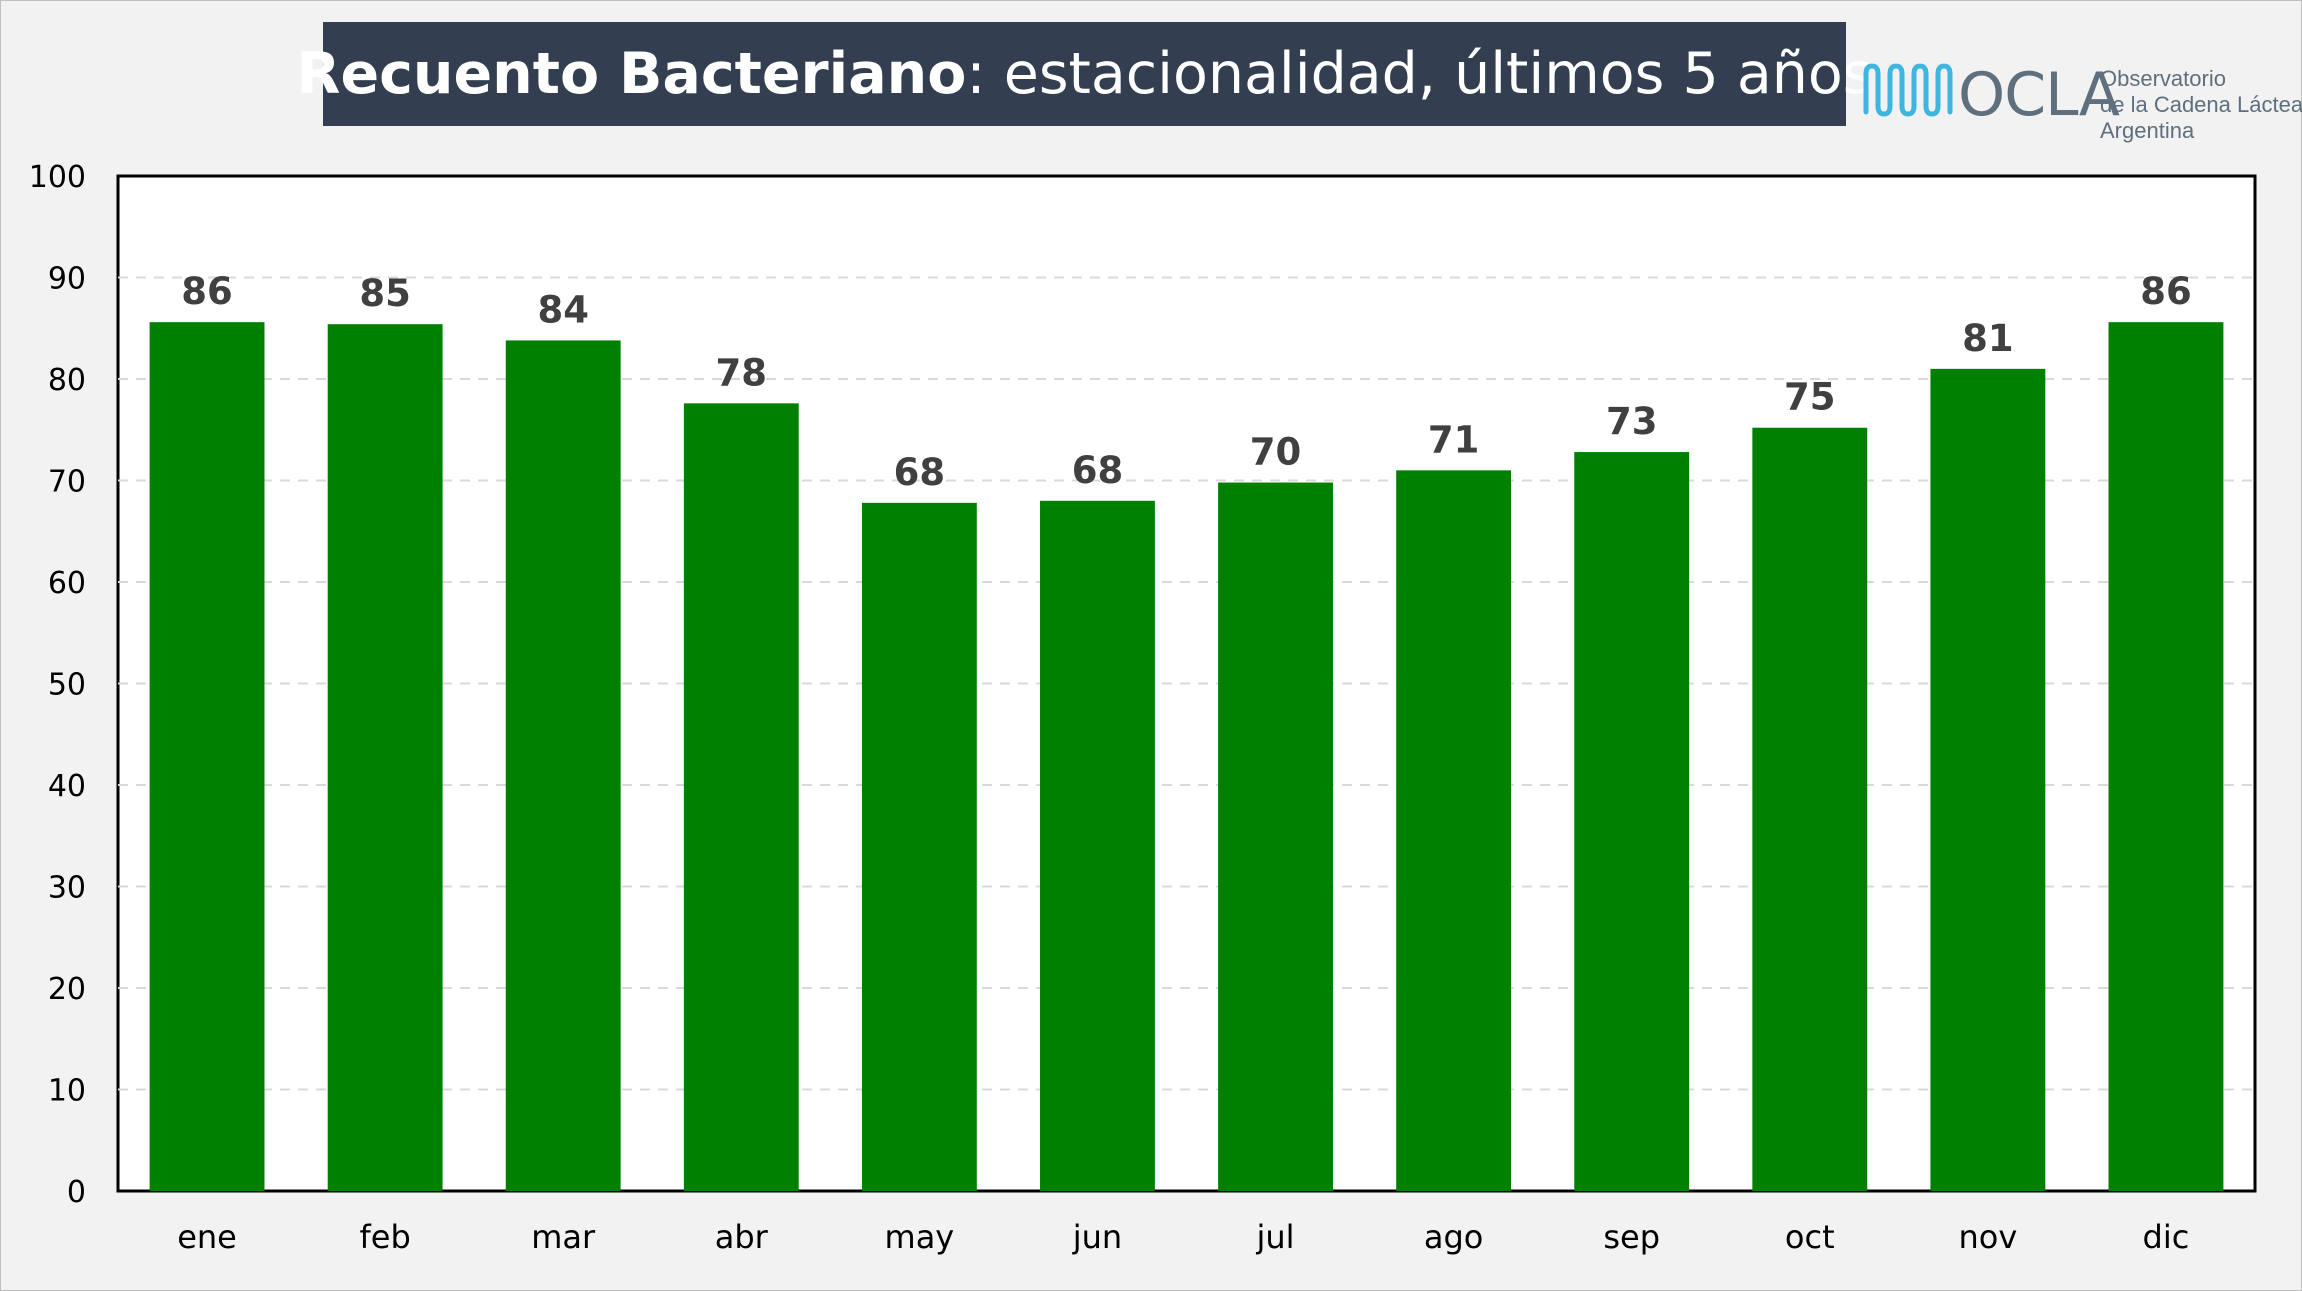 Image resolution: width=2302 pixels, height=1291 pixels. What do you see at coordinates (67, 279) in the screenshot?
I see `y-tick-label: 90` at bounding box center [67, 279].